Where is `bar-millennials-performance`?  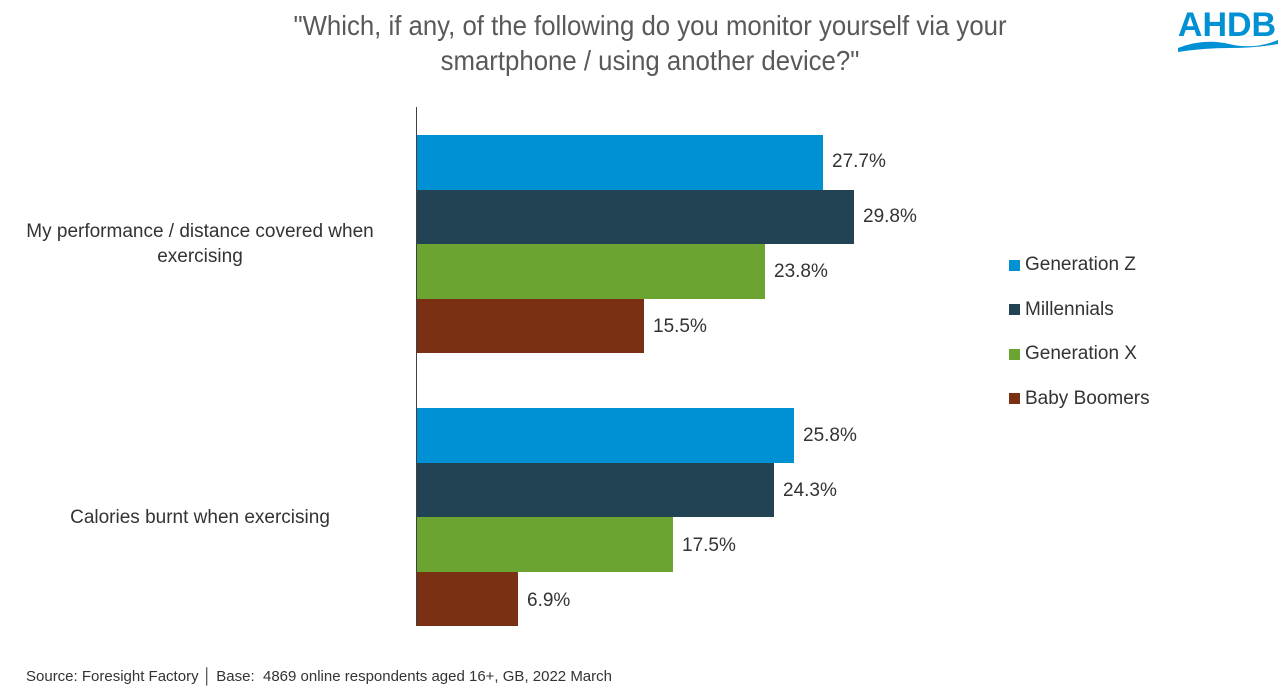
bar-millennials-performance is located at coordinates (635, 216).